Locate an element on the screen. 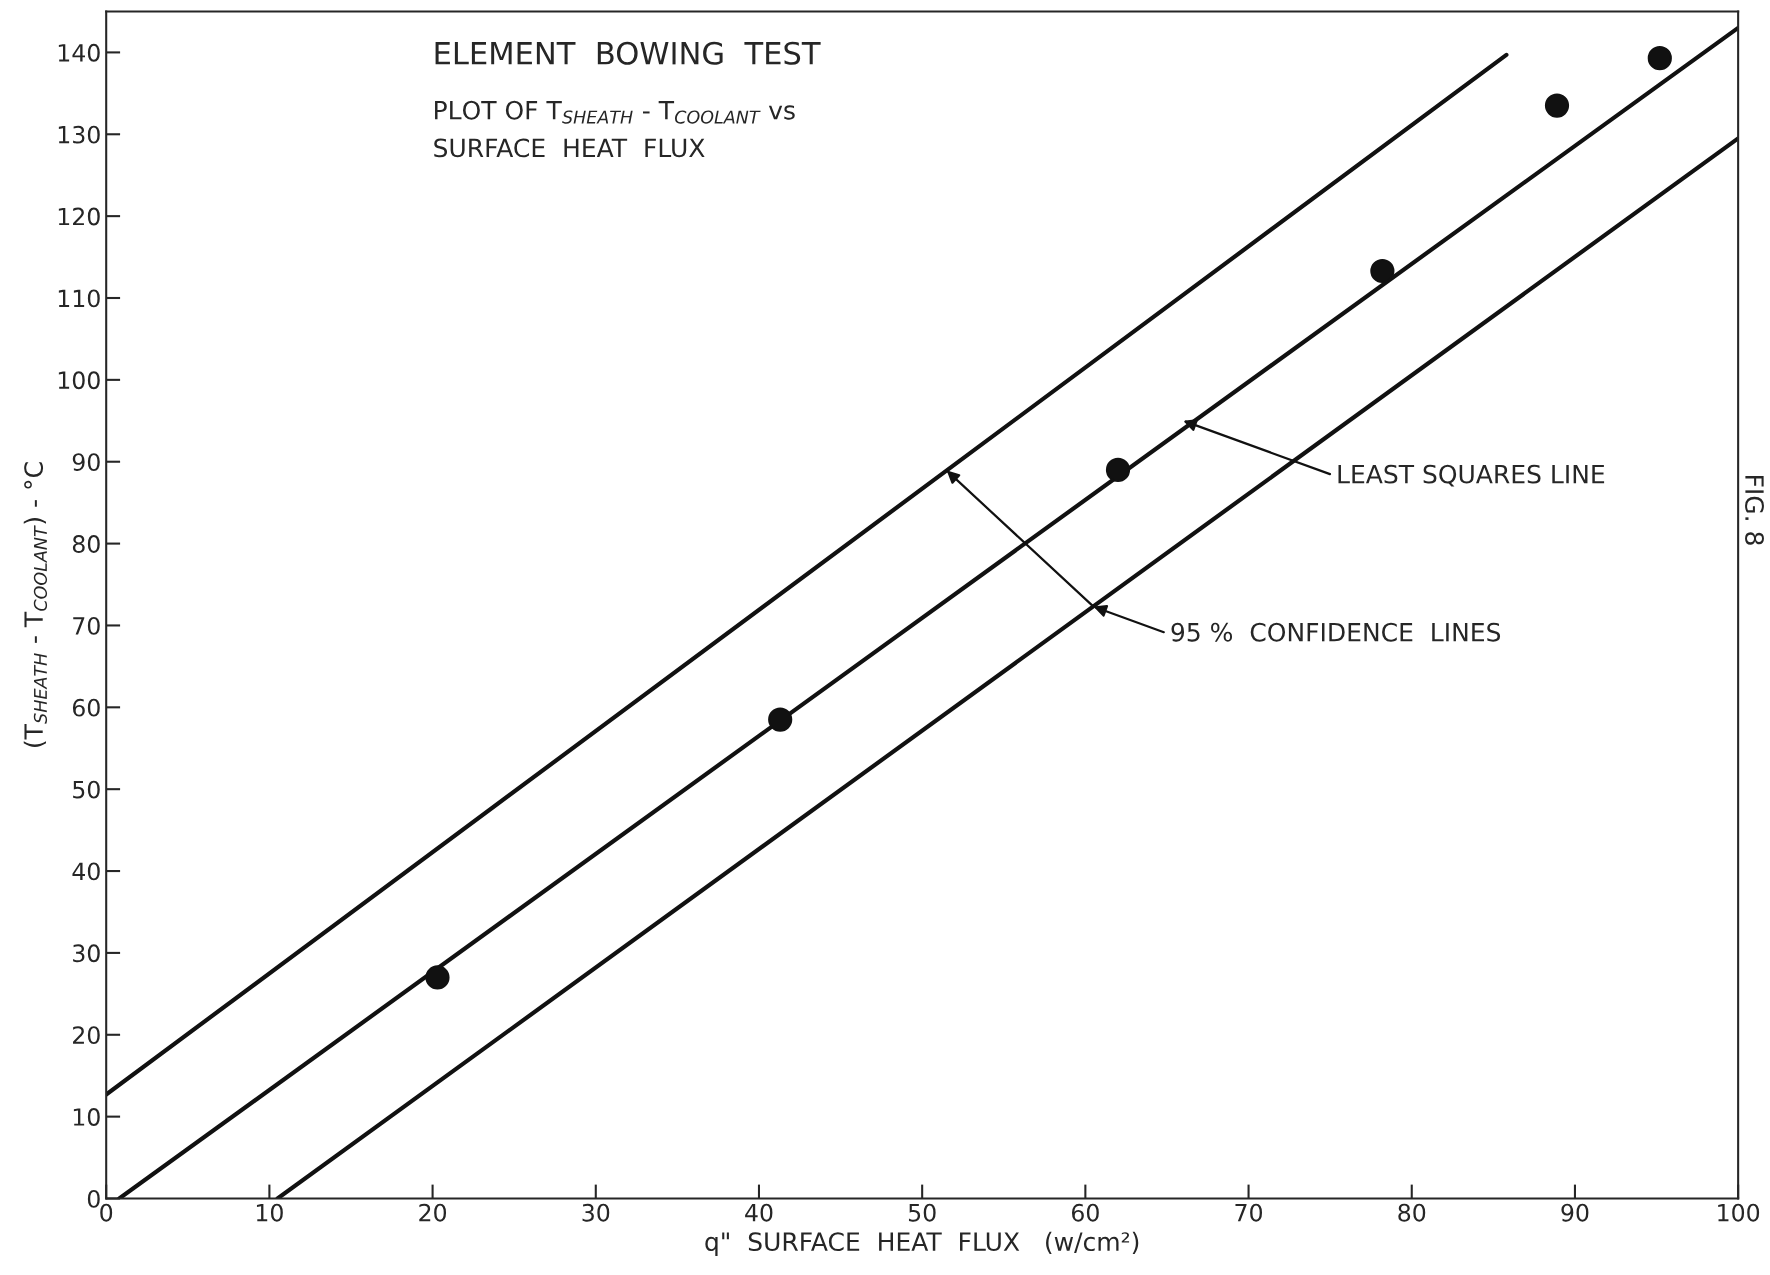 Image resolution: width=1770 pixels, height=1275 pixels. text: ELEMENT BOWING TEST is located at coordinates (628, 53).